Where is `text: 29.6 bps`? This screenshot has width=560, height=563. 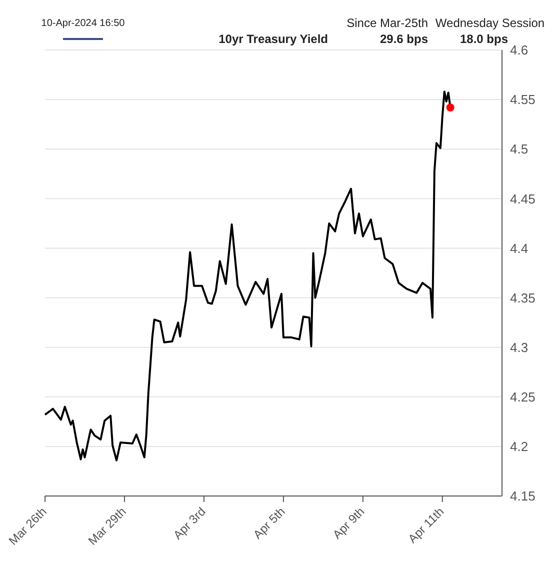 text: 29.6 bps is located at coordinates (403, 39).